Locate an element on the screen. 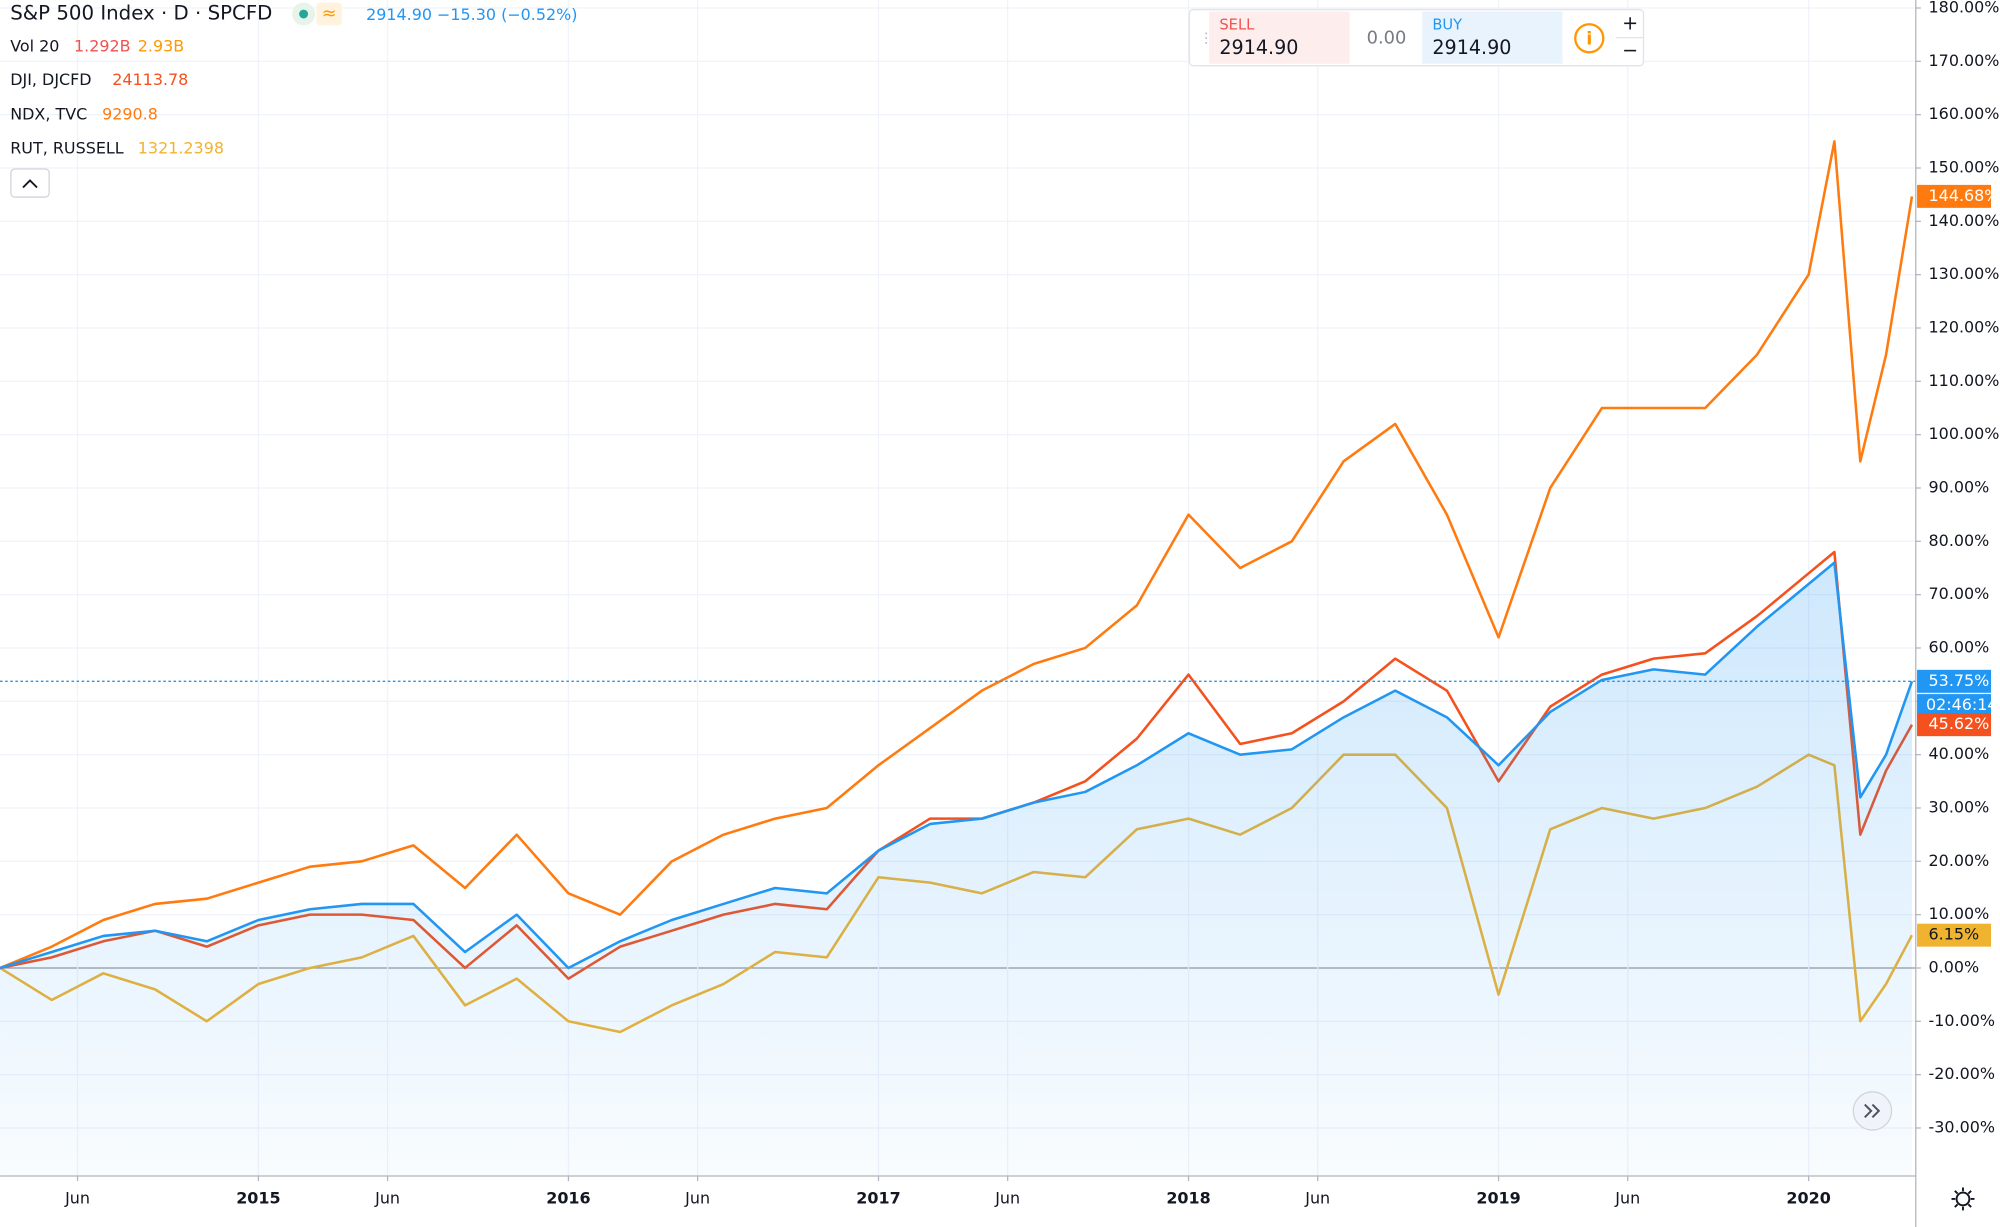 The height and width of the screenshot is (1227, 2000). legend-value: 1321.2398 is located at coordinates (181, 148).